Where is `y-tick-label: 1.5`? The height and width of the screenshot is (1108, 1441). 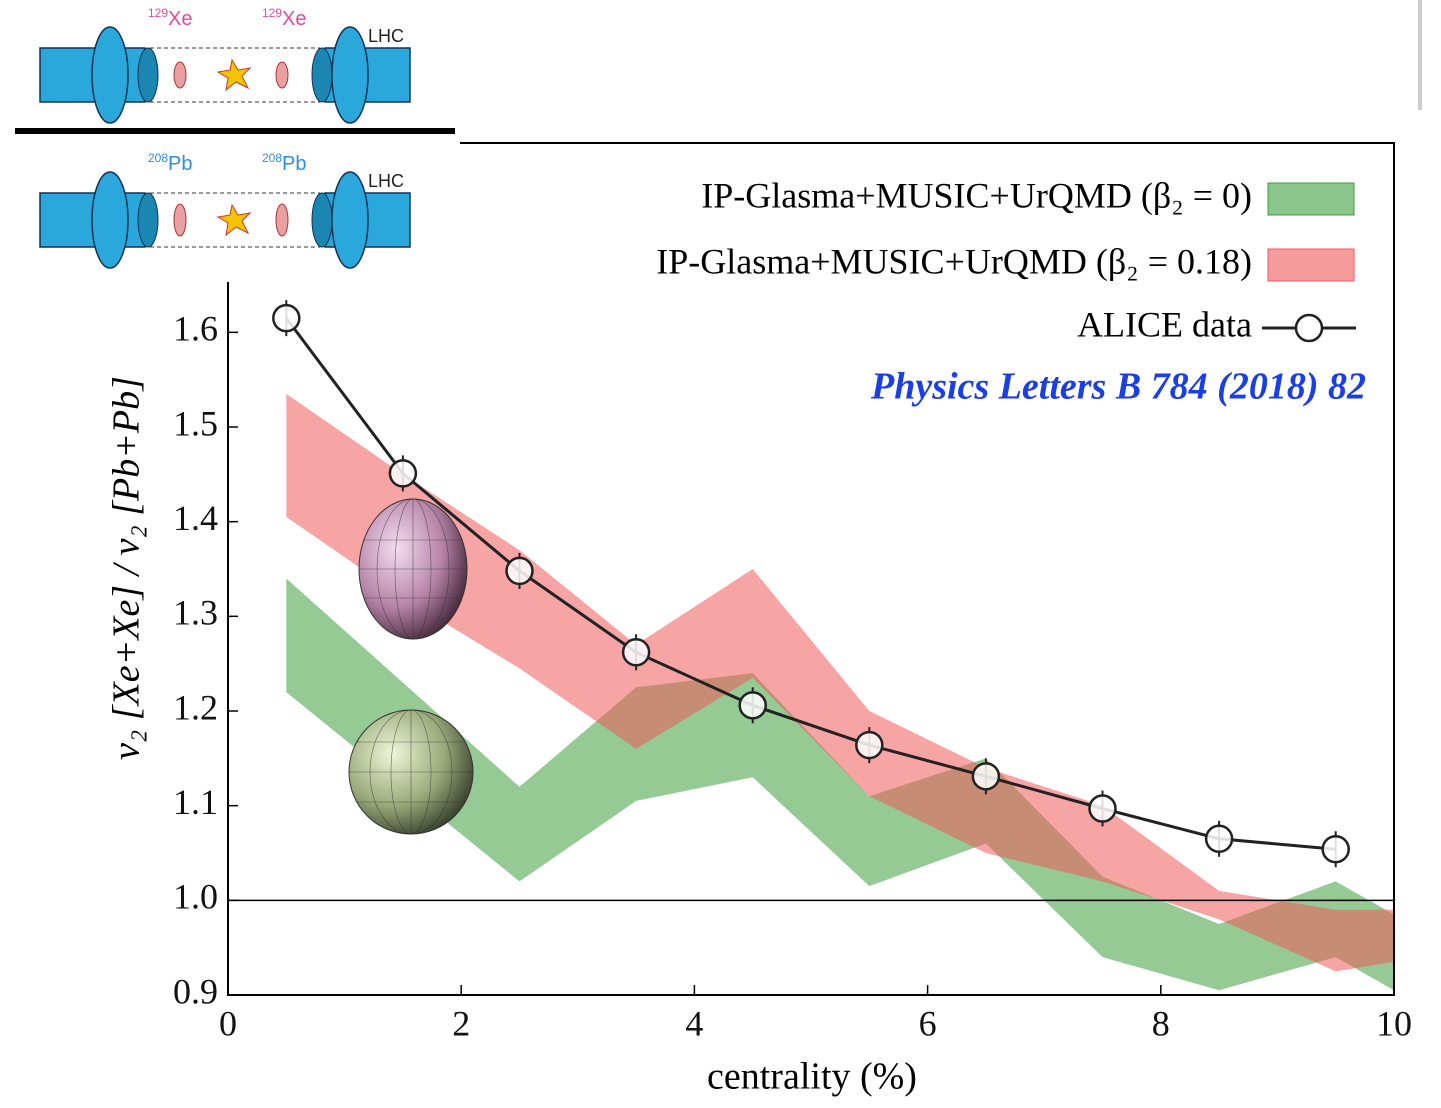 y-tick-label: 1.5 is located at coordinates (195, 423).